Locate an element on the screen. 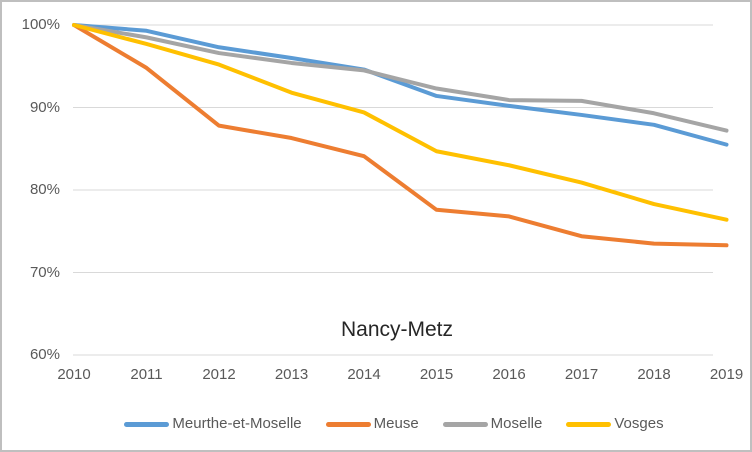 Image resolution: width=752 pixels, height=452 pixels. x-tick-label: 2011 is located at coordinates (146, 374).